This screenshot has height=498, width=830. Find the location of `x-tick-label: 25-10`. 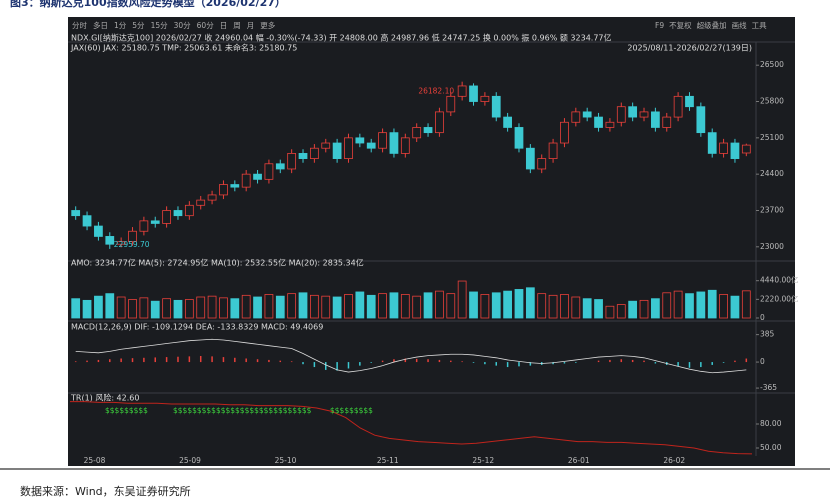

x-tick-label: 25-10 is located at coordinates (286, 460).